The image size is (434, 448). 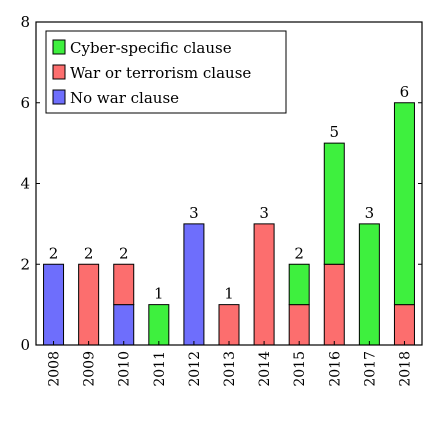 I want to click on legend-box, so click(x=166, y=72).